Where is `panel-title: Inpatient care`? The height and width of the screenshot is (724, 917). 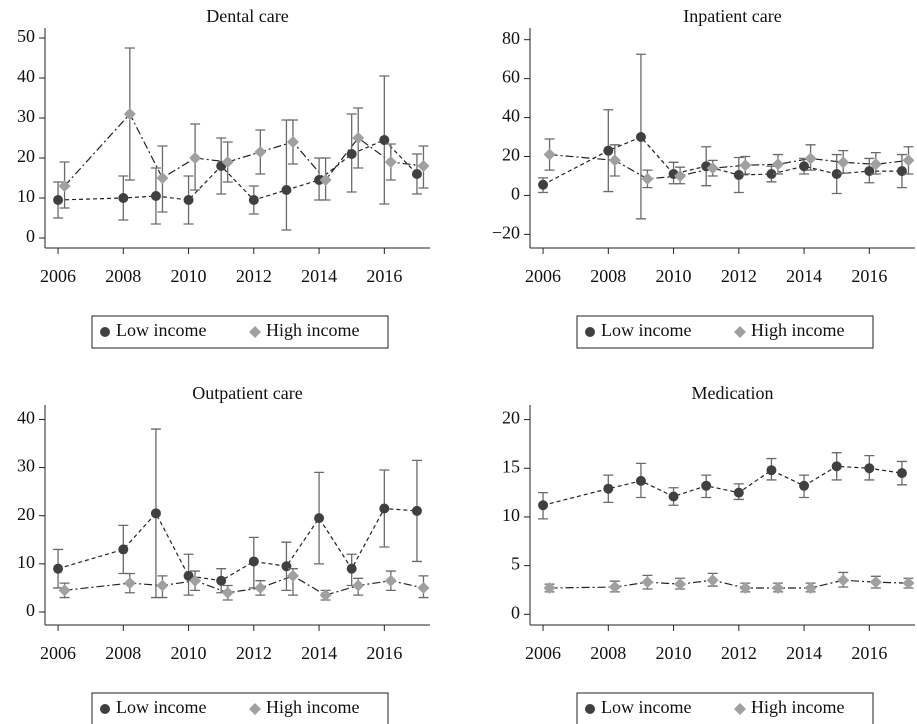
panel-title: Inpatient care is located at coordinates (732, 16).